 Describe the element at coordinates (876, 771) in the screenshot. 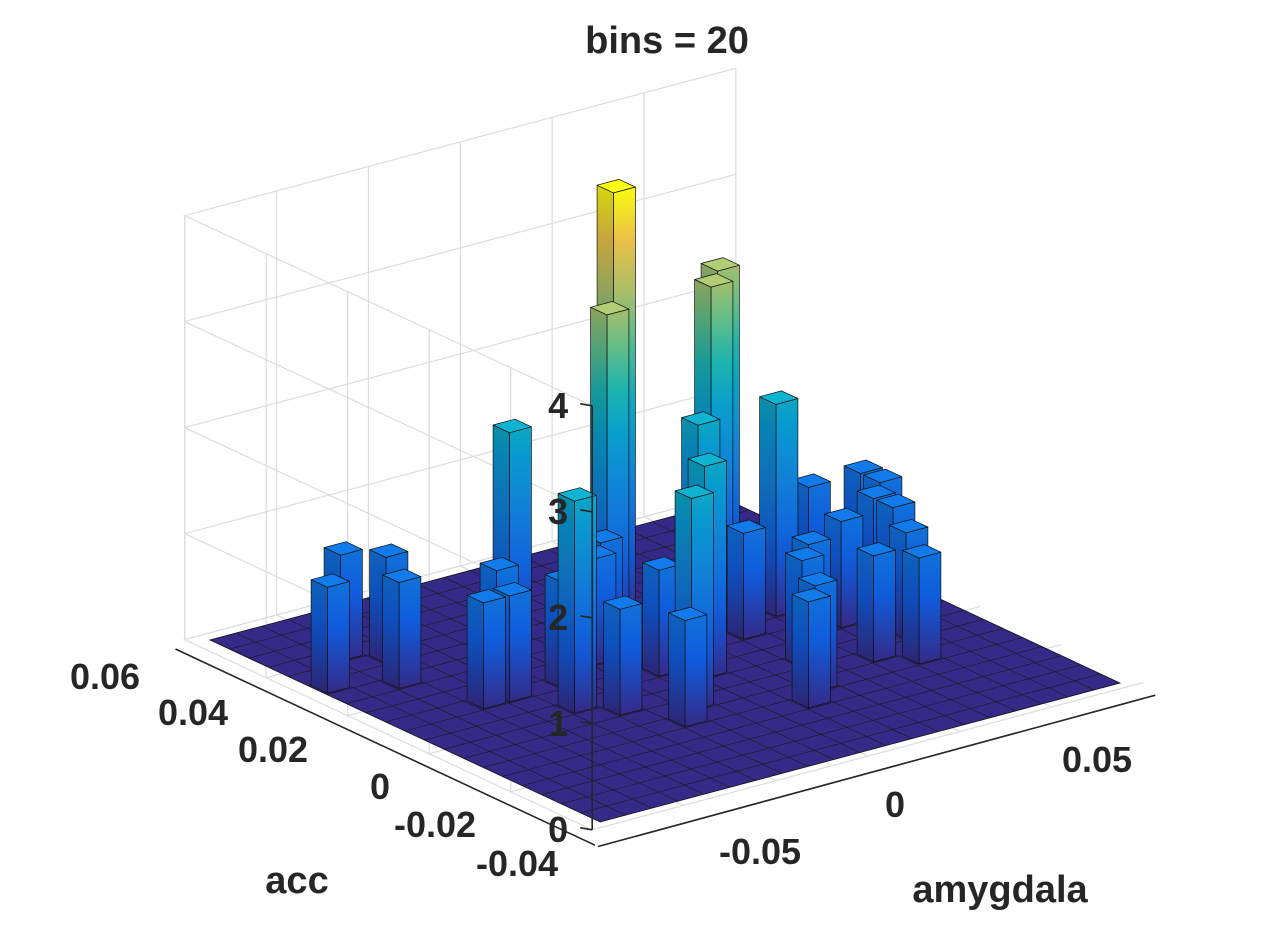

I see `x-axis-line` at that location.